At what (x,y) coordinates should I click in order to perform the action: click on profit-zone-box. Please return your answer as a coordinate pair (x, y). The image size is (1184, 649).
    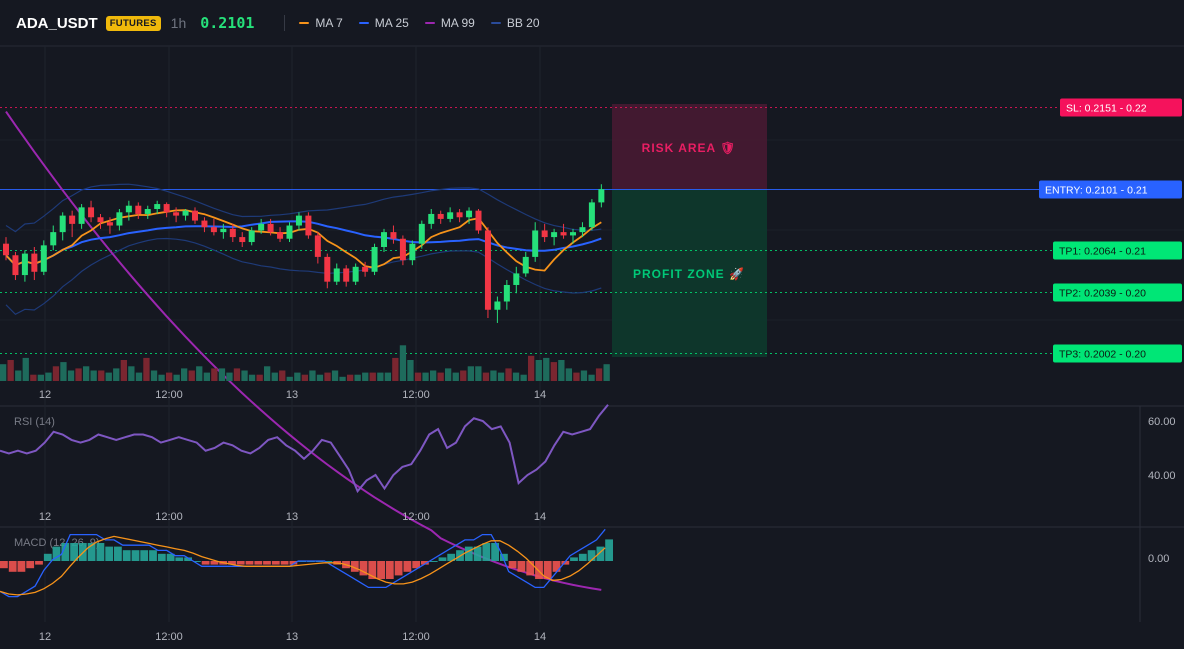
    Looking at the image, I should click on (689, 273).